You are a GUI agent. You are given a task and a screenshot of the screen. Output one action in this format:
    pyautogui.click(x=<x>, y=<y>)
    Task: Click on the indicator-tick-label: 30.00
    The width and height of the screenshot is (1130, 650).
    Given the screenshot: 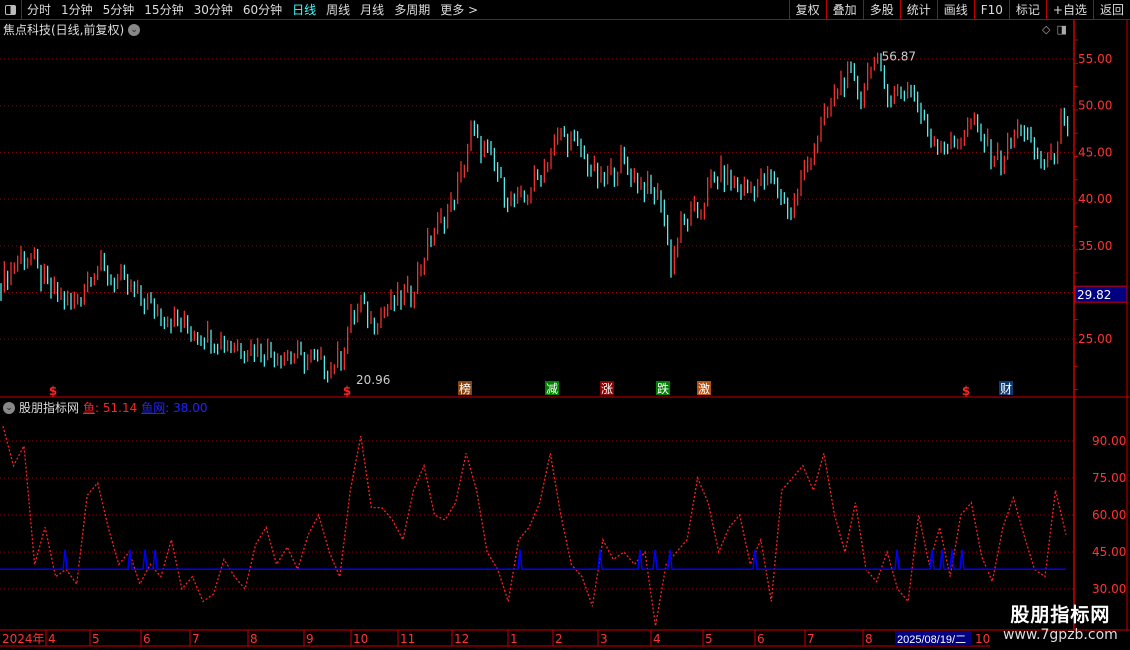 What is the action you would take?
    pyautogui.click(x=1109, y=589)
    